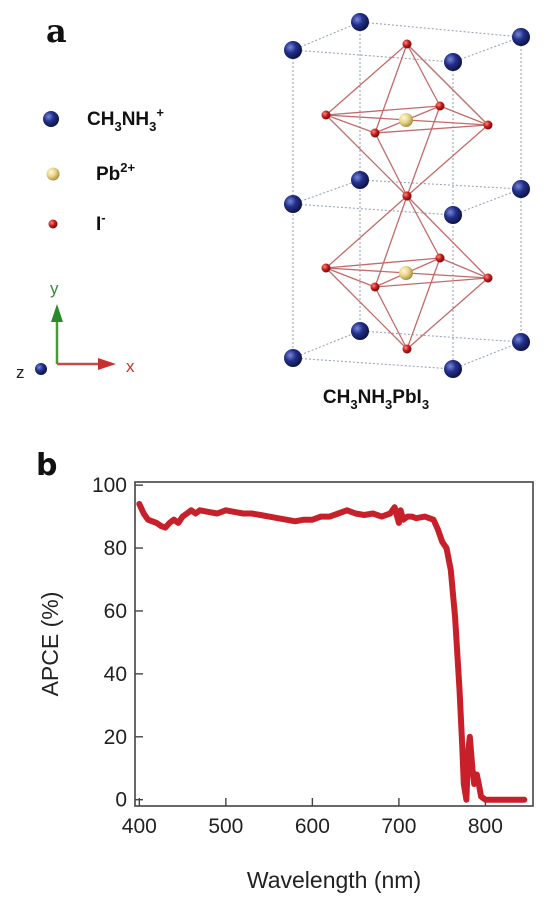 This screenshot has width=550, height=904. I want to click on x-tick-label: 400, so click(139, 826).